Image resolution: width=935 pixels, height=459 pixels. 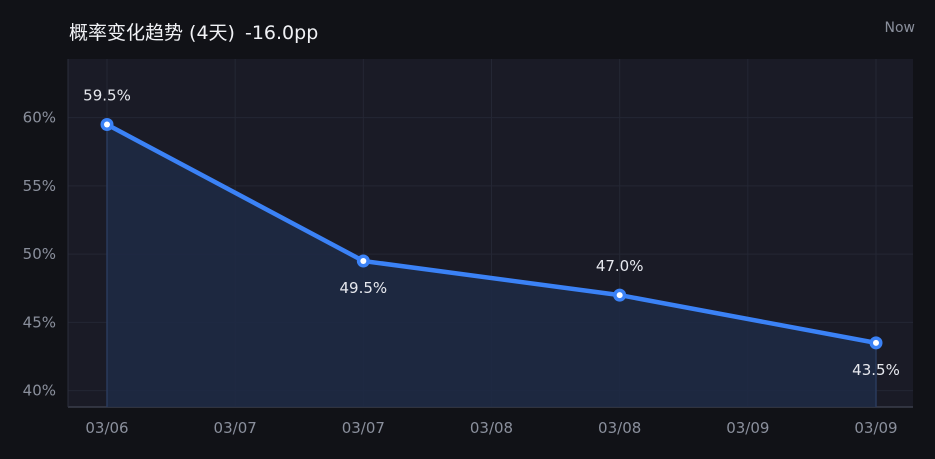 What do you see at coordinates (39, 118) in the screenshot?
I see `y-tick-label: 60%` at bounding box center [39, 118].